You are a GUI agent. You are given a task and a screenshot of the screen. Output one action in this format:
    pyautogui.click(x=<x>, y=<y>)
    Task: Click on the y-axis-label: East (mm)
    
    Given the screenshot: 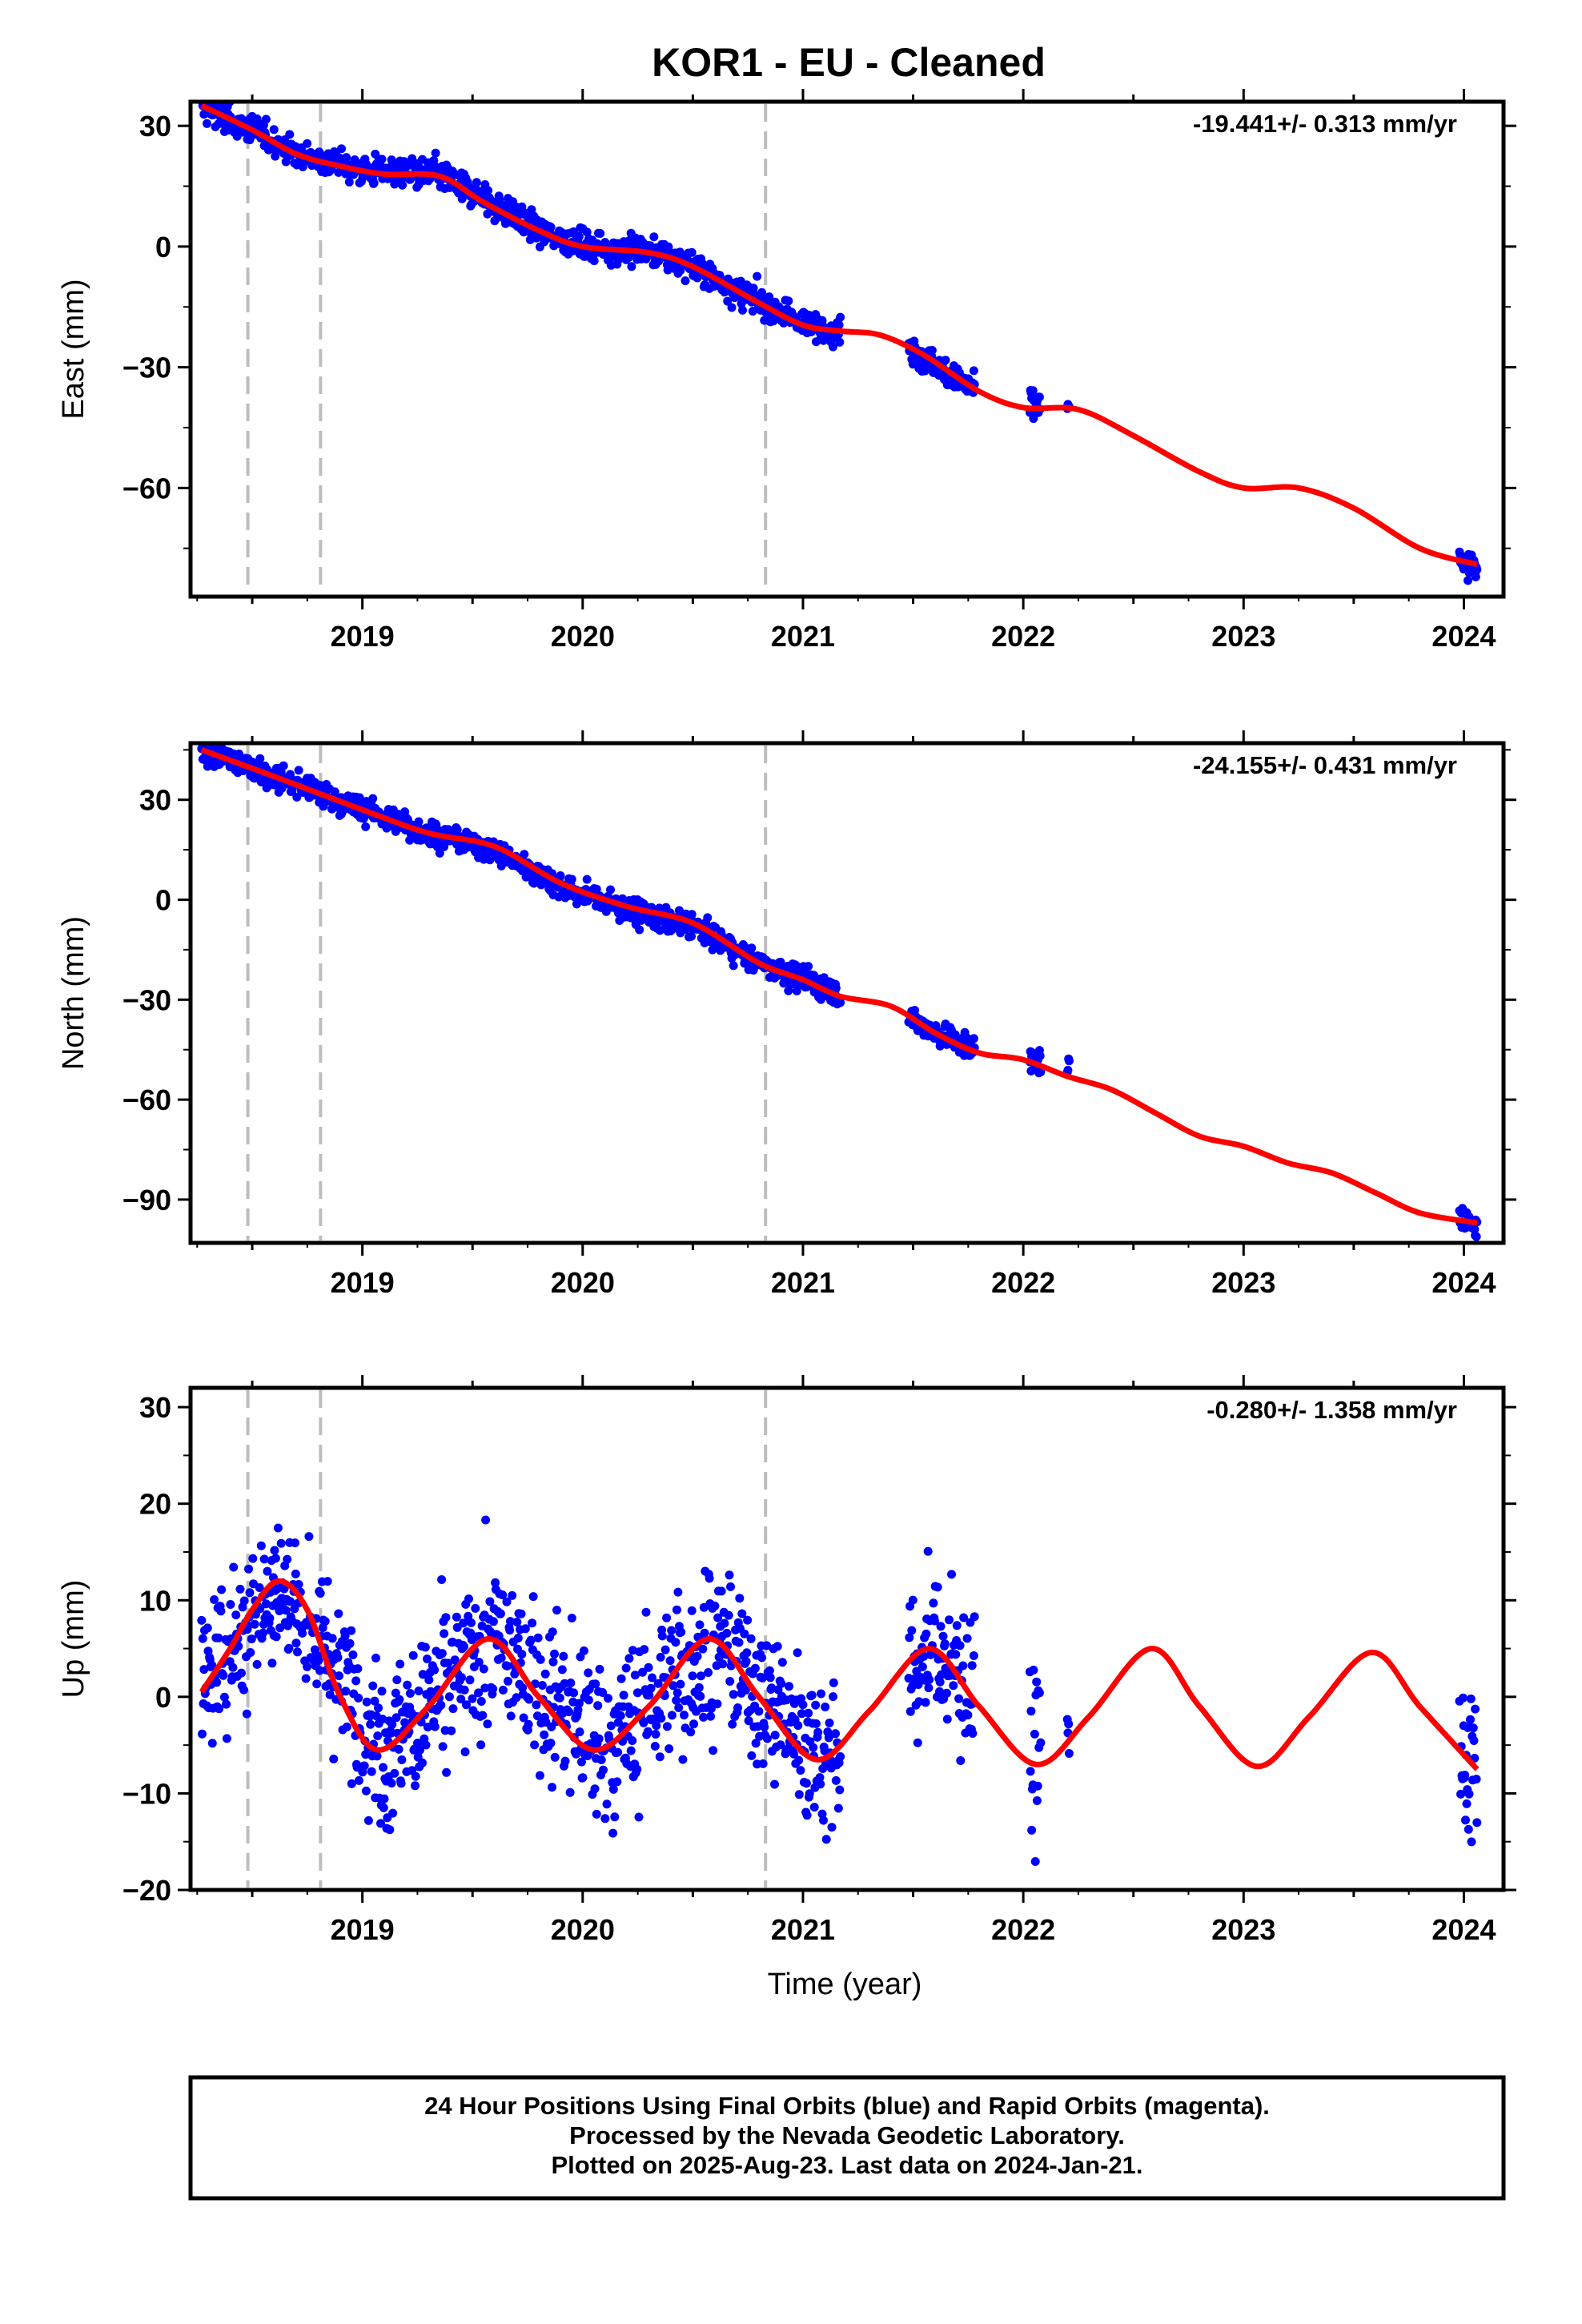 What is the action you would take?
    pyautogui.click(x=74, y=349)
    